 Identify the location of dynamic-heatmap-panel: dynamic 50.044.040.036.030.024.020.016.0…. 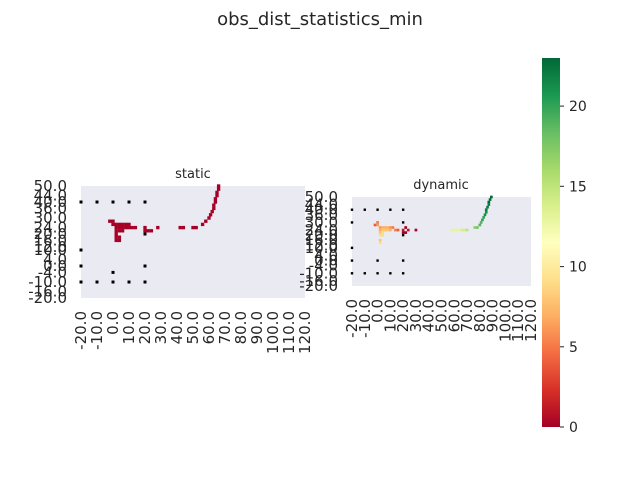
(419, 260).